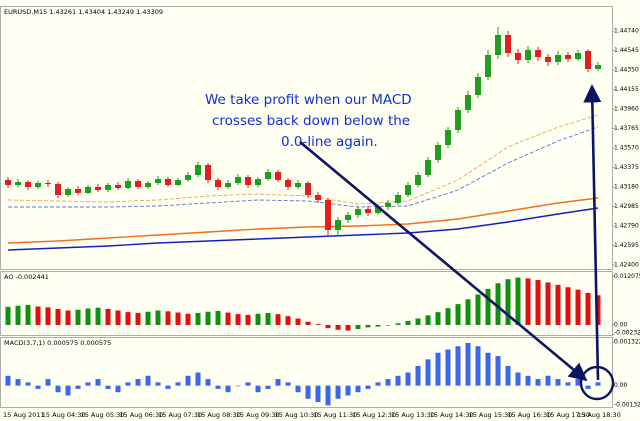 The height and width of the screenshot is (421, 640). I want to click on x-tick-label: 15 Aug 13:30, so click(413, 415).